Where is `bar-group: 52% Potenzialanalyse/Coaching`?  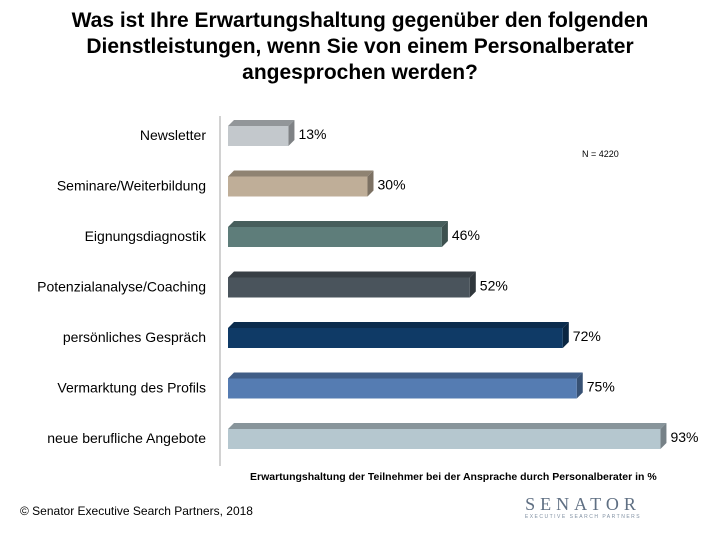
bar-group: 52% Potenzialanalyse/Coaching is located at coordinates (272, 284).